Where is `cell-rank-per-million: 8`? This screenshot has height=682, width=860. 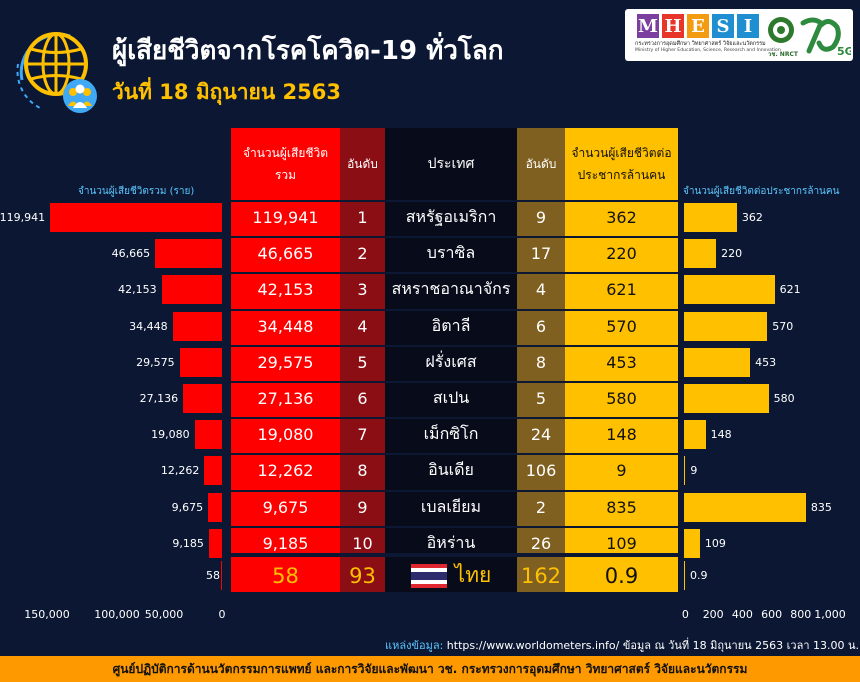 cell-rank-per-million: 8 is located at coordinates (541, 362).